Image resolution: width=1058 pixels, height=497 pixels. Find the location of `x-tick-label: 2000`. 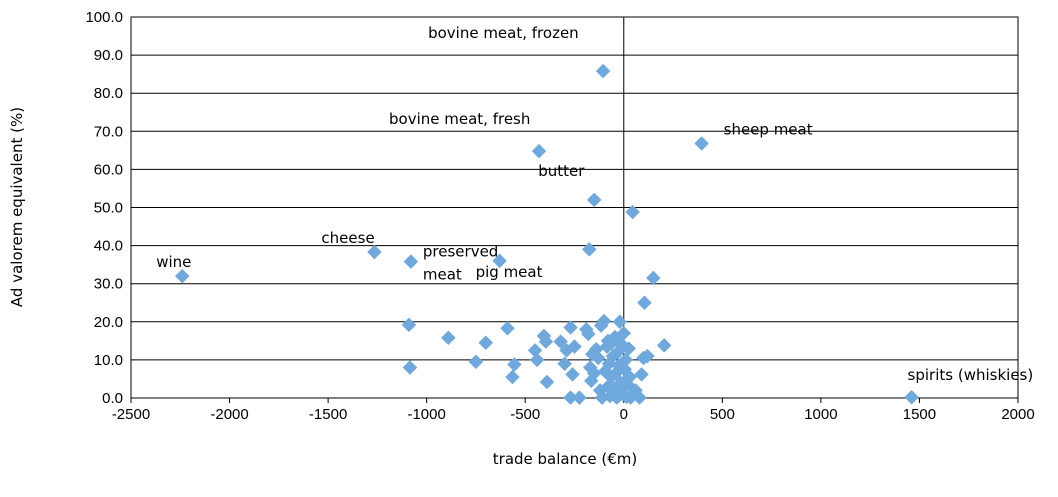

x-tick-label: 2000 is located at coordinates (1017, 414).